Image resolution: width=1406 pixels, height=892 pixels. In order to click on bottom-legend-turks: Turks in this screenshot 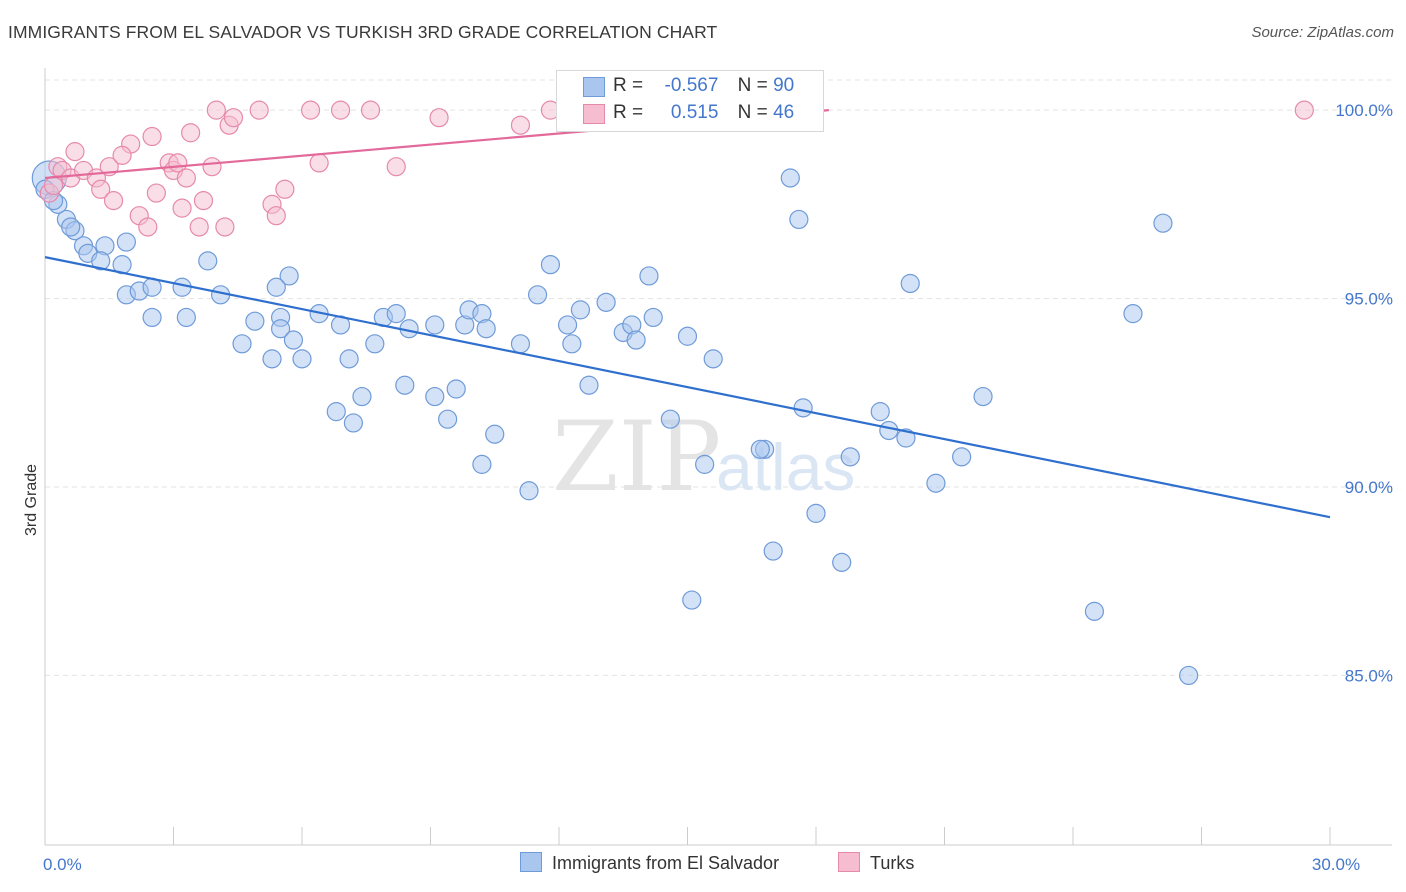, I will do `click(876, 863)`.